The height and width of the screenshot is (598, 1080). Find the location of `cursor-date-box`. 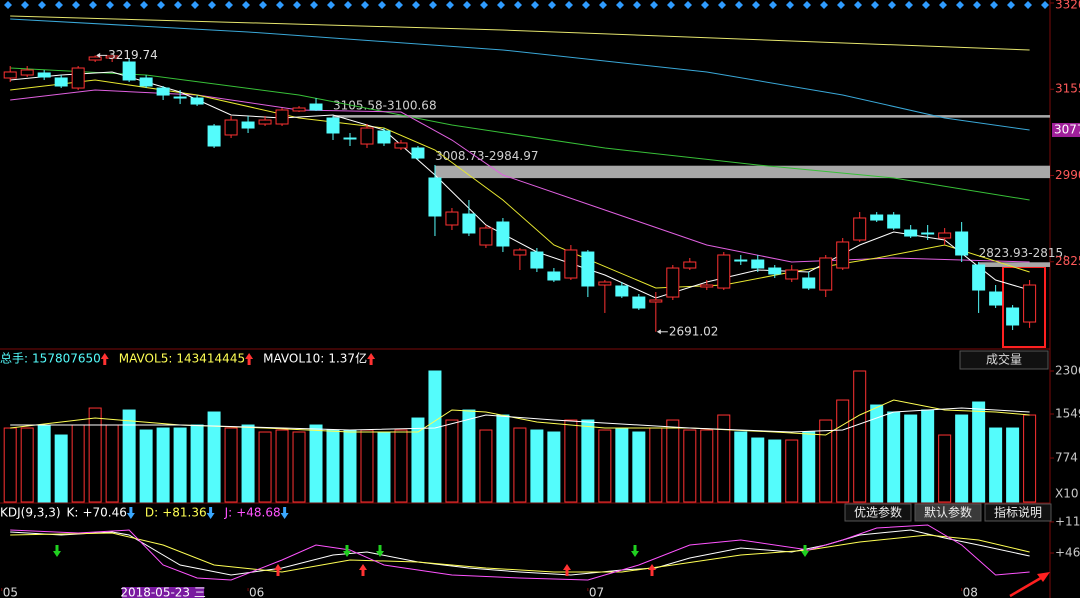

cursor-date-box is located at coordinates (163, 592).